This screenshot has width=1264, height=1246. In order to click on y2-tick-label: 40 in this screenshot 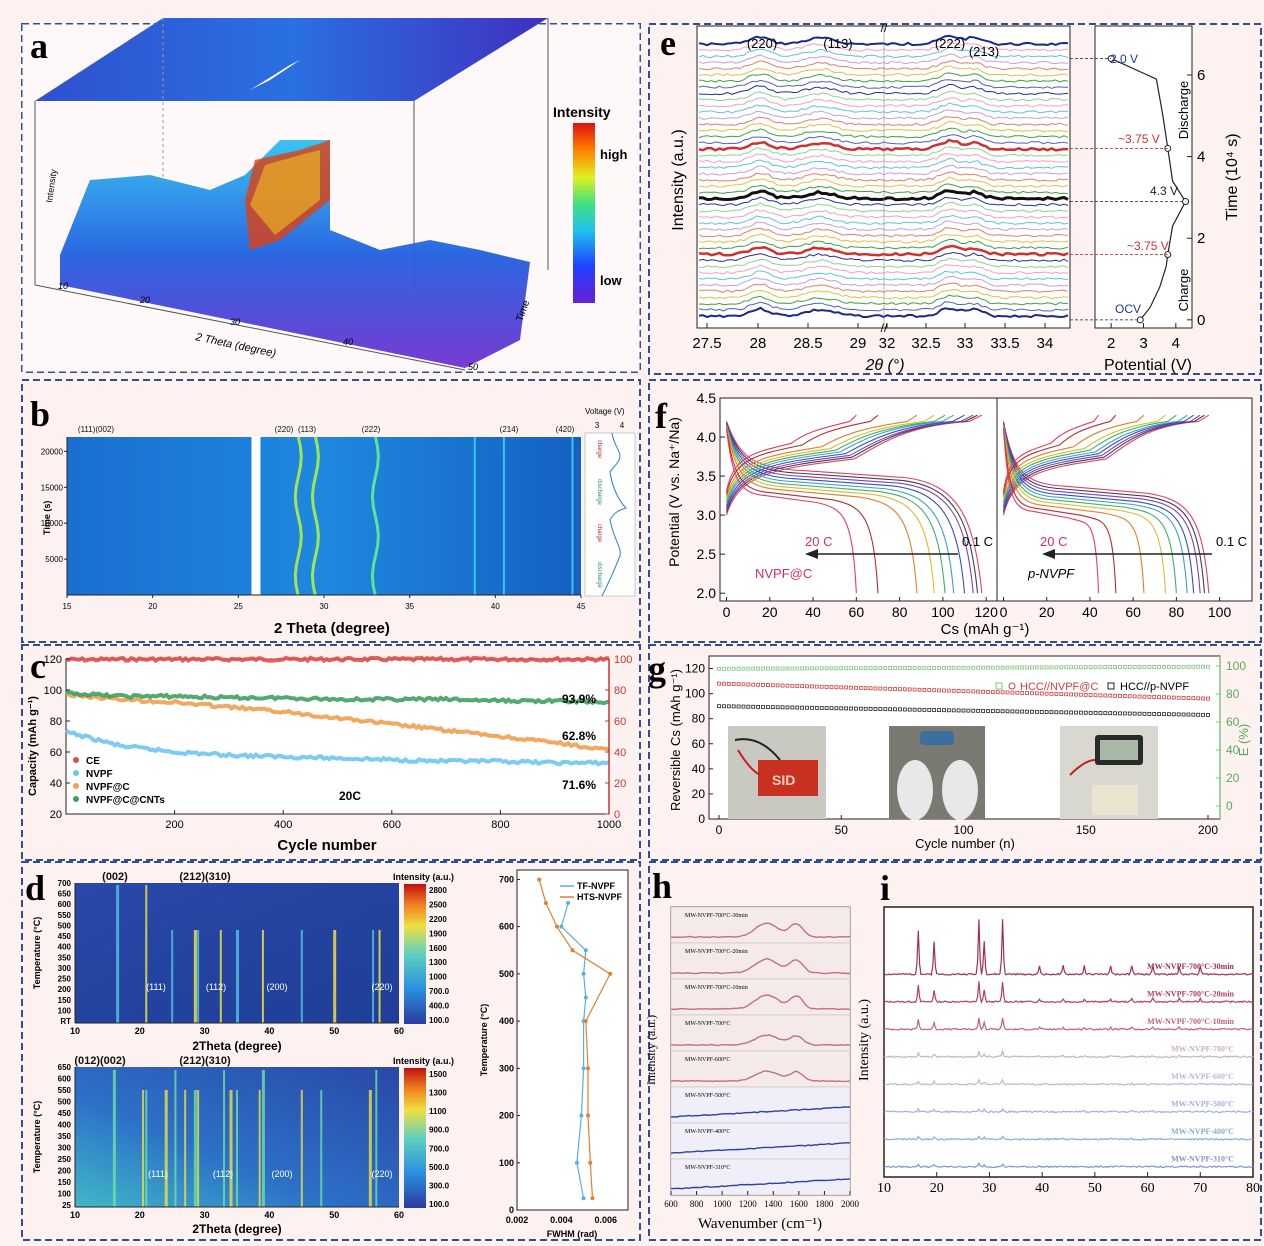, I will do `click(1233, 750)`.